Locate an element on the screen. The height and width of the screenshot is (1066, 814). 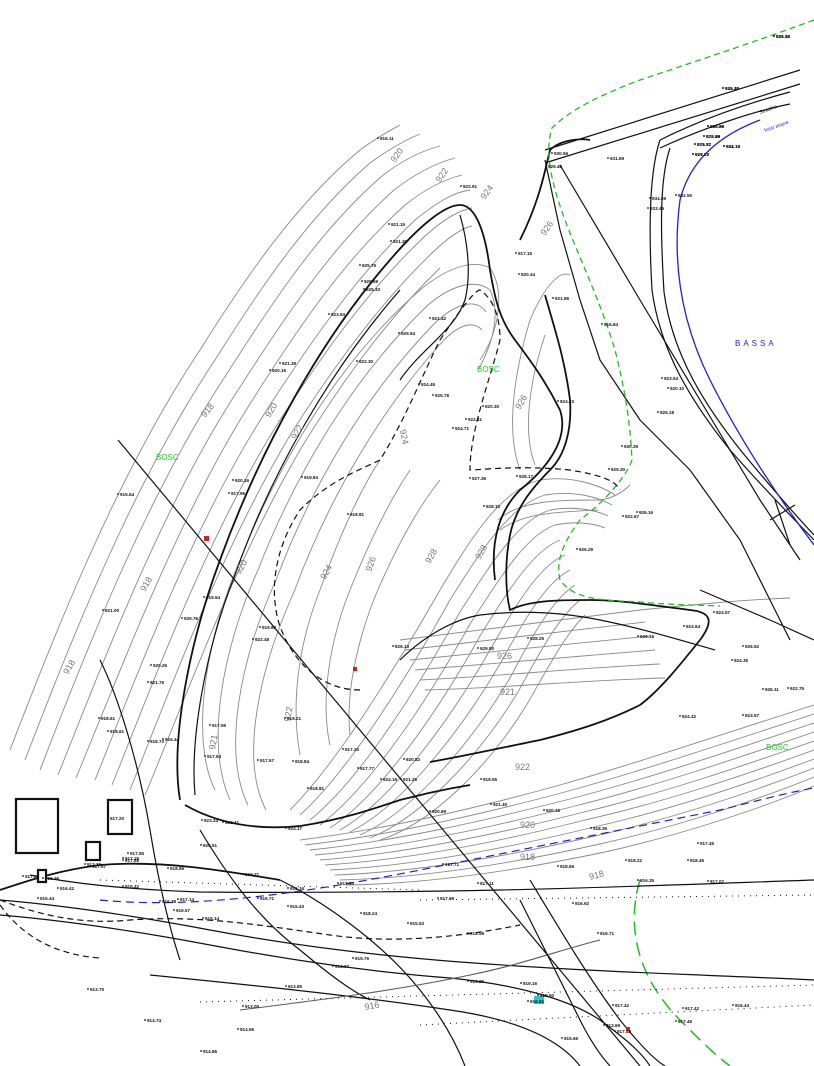
spot-elevation-label: 917.02 is located at coordinates (717, 881).